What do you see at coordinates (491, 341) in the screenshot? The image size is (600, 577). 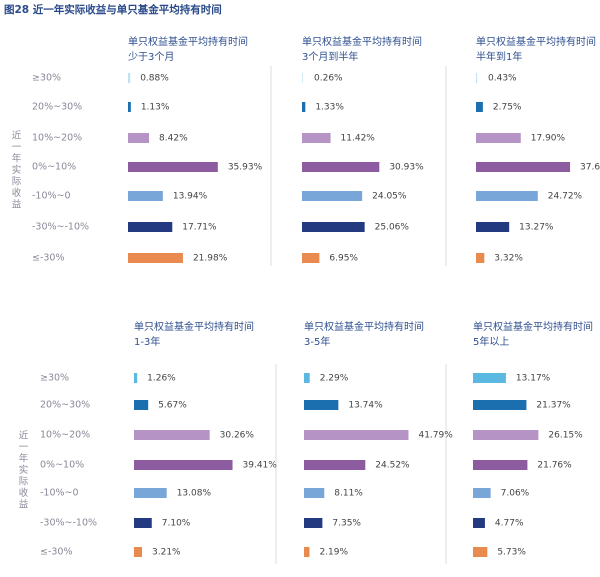 I see `panel-title: 5年以上` at bounding box center [491, 341].